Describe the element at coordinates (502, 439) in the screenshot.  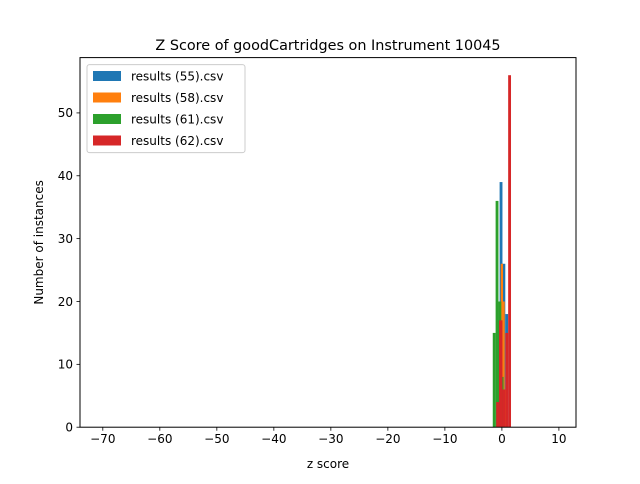
I see `x-tick-label: 0` at that location.